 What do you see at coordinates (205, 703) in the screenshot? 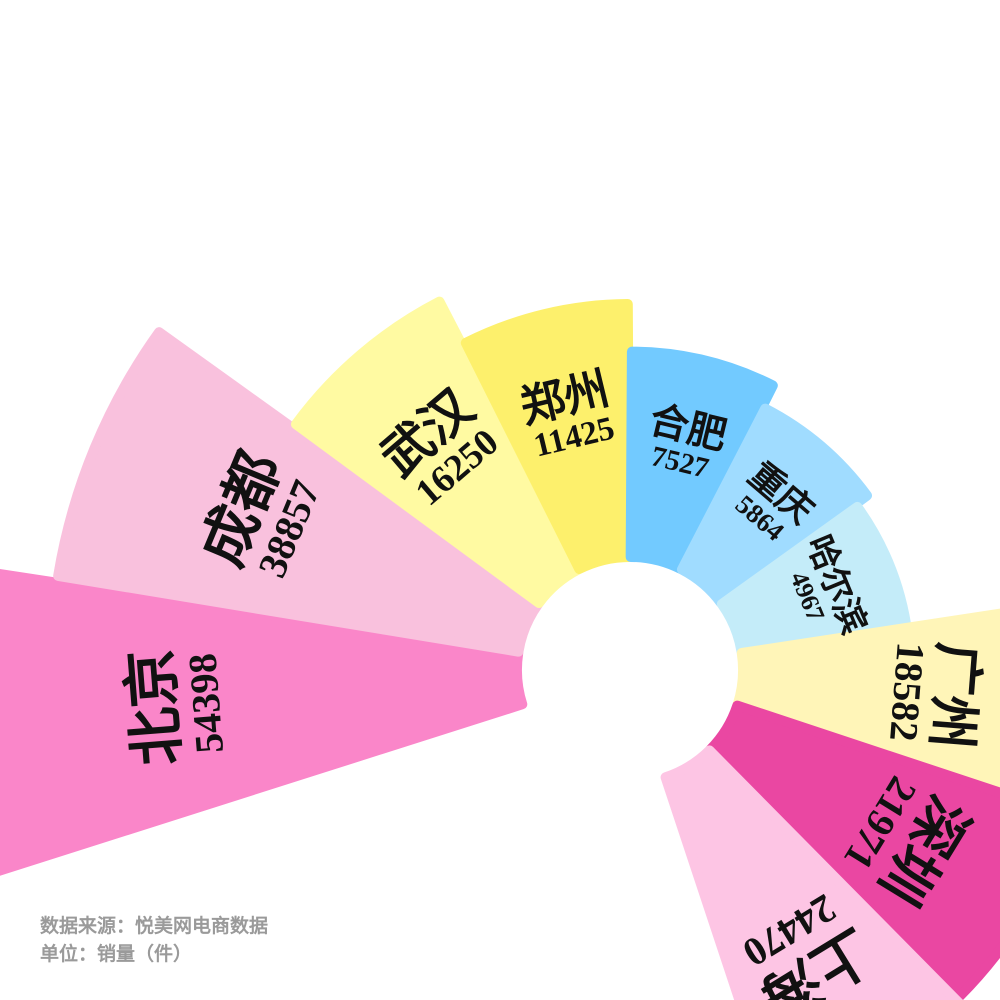
I see `value-label-0: 54398` at bounding box center [205, 703].